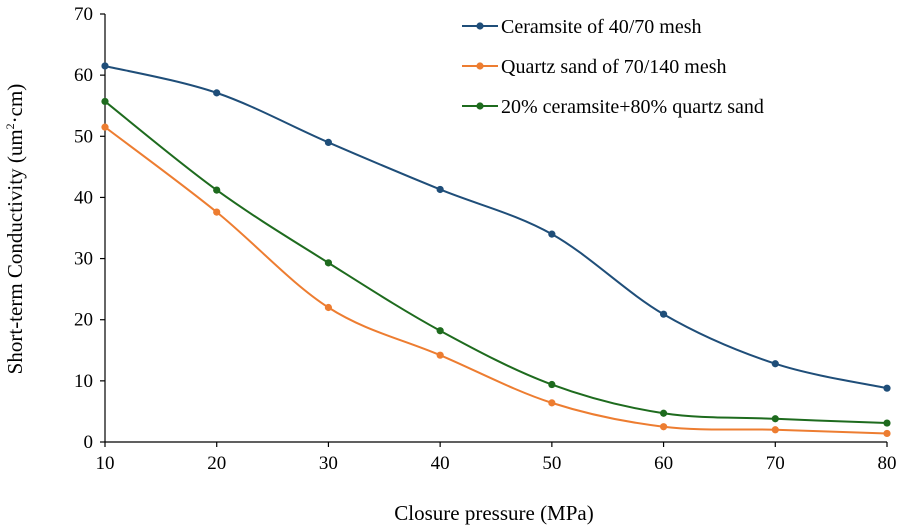 The image size is (905, 531). I want to click on legend-item-1: Ceramsite of 40/70 mesh, so click(582, 27).